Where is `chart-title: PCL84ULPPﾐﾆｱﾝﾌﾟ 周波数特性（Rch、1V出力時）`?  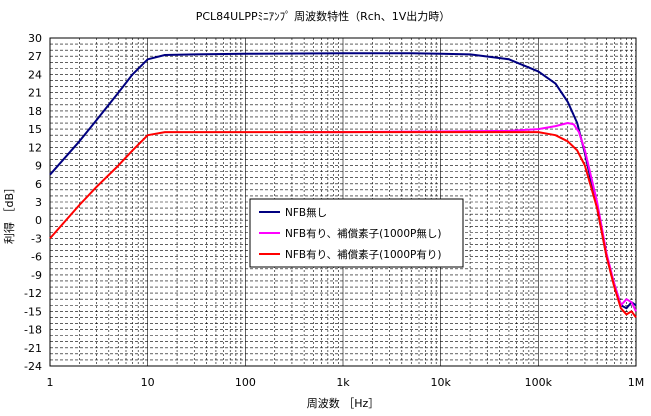
chart-title: PCL84ULPPﾐﾆｱﾝﾌﾟ 周波数特性（Rch、1V出力時） is located at coordinates (323, 16).